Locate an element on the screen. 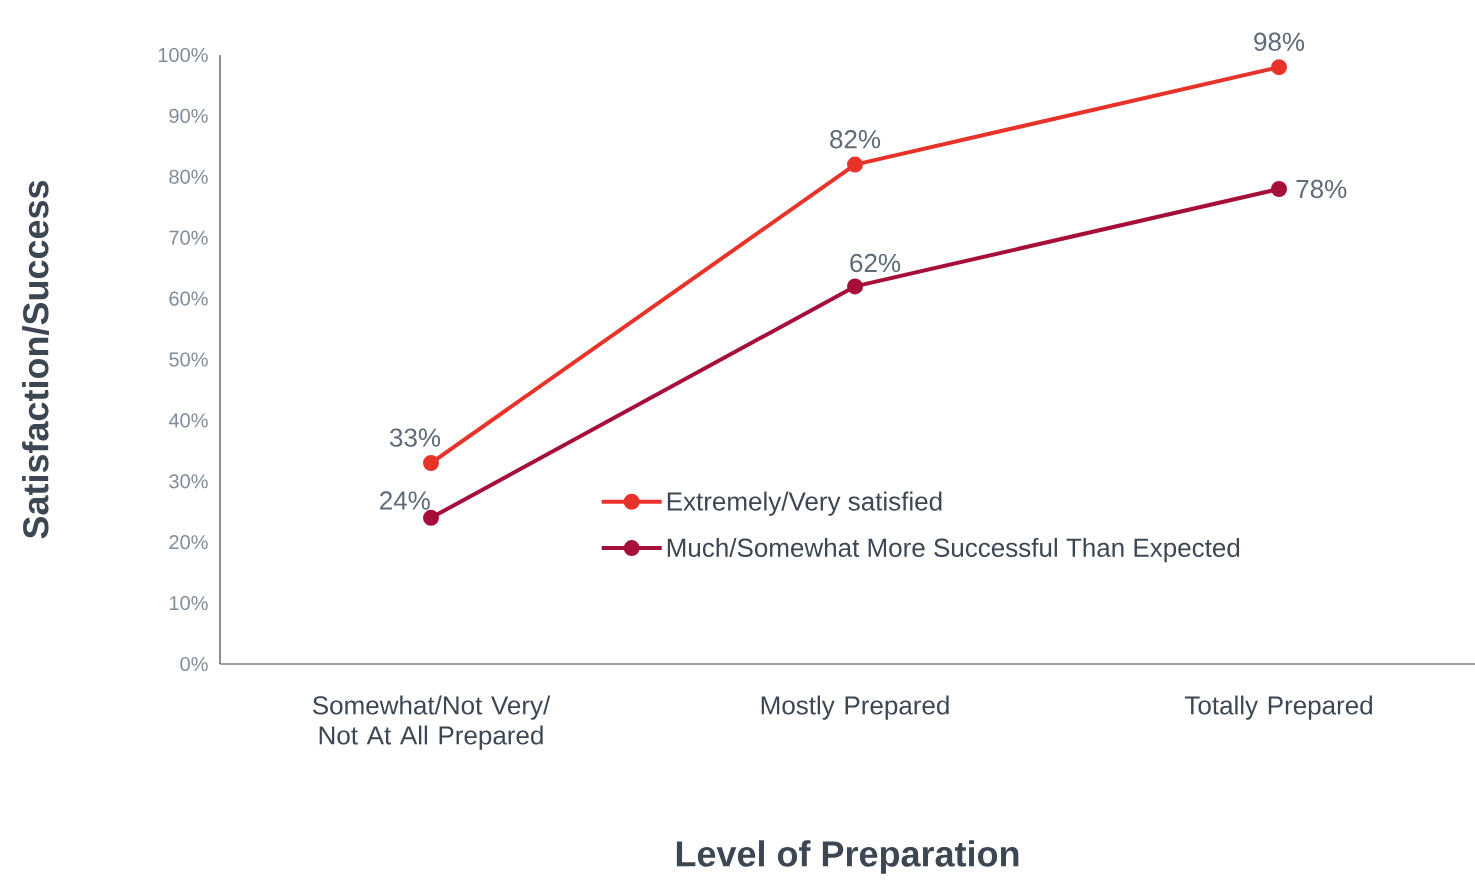 Image resolution: width=1475 pixels, height=881 pixels. y-tick-label: 20% is located at coordinates (188, 542).